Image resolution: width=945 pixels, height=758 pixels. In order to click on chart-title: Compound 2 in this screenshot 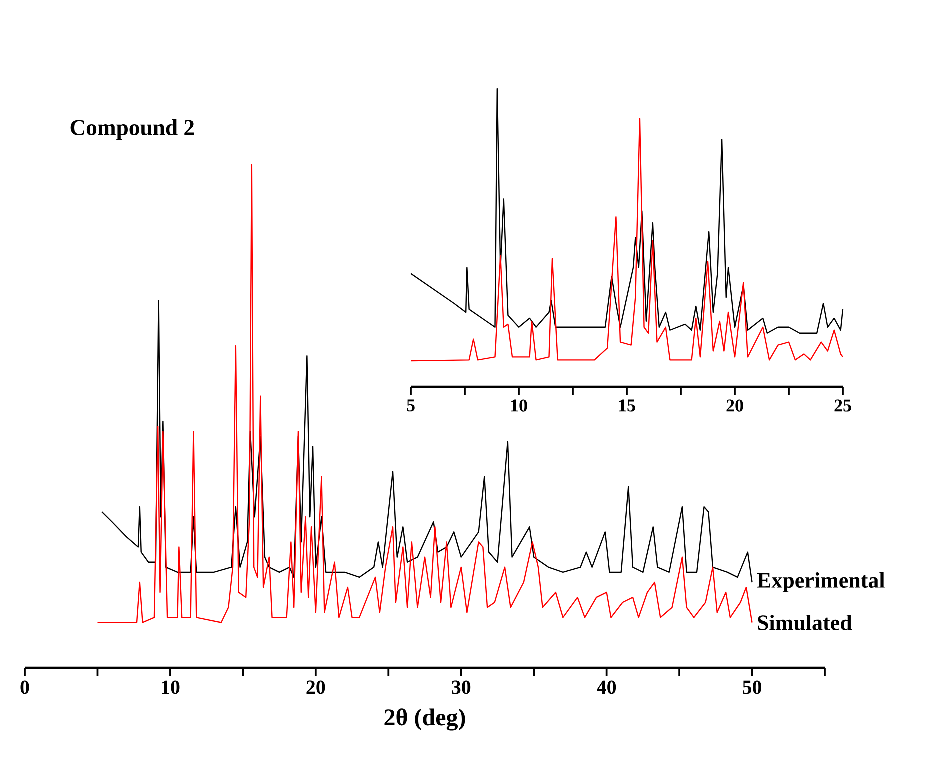, I will do `click(132, 130)`.